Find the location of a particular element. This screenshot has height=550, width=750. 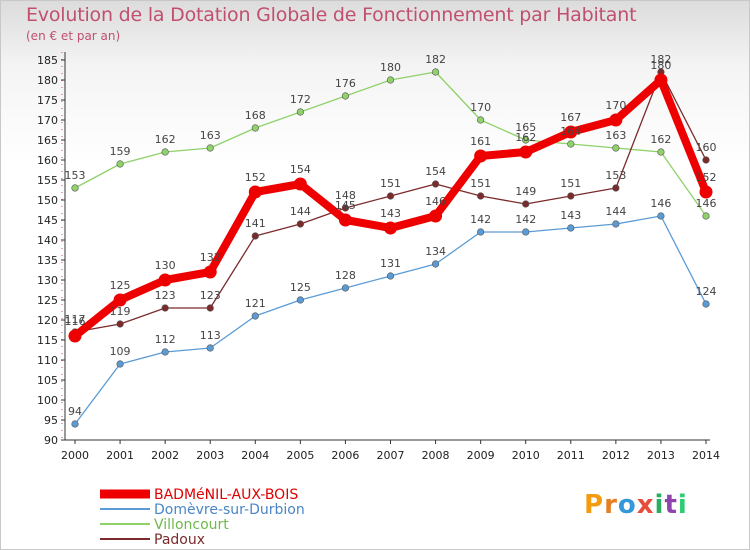

y-tick-label: 185 is located at coordinates (47, 60).